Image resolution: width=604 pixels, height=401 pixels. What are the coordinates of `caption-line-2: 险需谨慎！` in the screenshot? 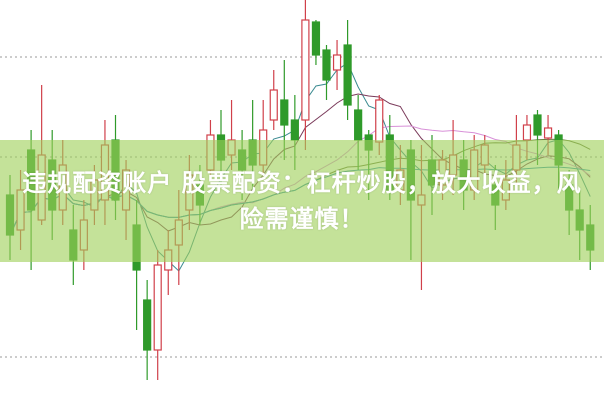 It's located at (302, 219).